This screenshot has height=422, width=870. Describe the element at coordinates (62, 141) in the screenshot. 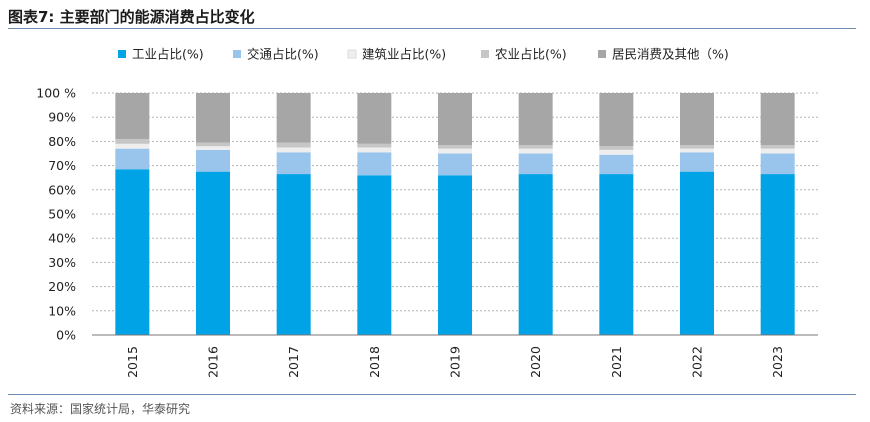

I see `y-tick-label: 80%` at that location.